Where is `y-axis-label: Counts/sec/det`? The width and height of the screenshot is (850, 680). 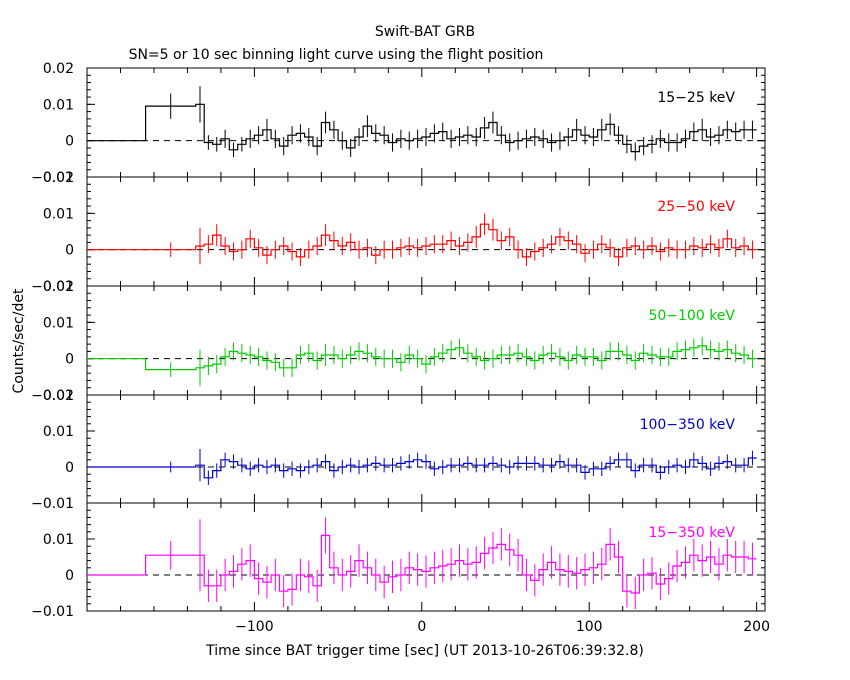
y-axis-label: Counts/sec/det is located at coordinates (19, 340).